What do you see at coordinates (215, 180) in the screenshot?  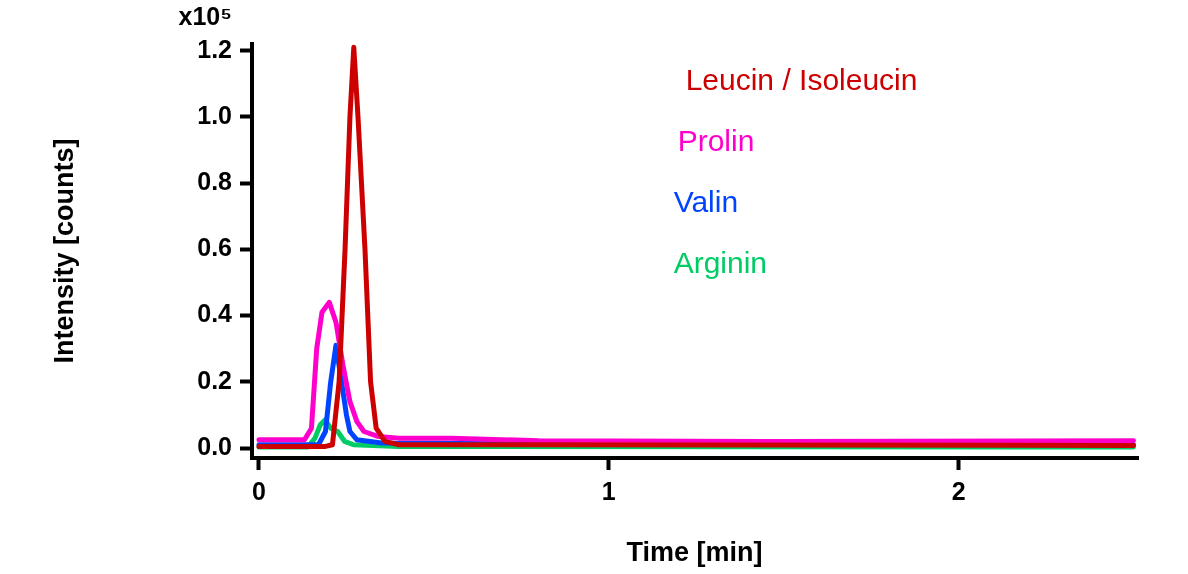 I see `y-tick-label: 0.8` at bounding box center [215, 180].